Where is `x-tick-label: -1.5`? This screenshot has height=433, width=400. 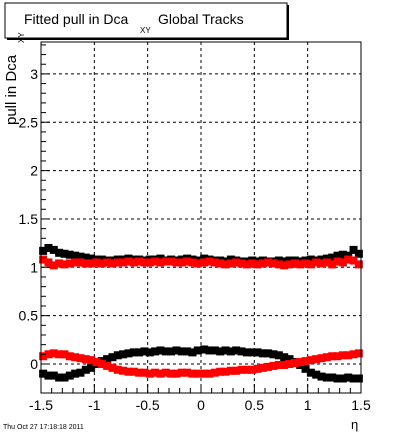
x-tick-label: -1.5 is located at coordinates (41, 405).